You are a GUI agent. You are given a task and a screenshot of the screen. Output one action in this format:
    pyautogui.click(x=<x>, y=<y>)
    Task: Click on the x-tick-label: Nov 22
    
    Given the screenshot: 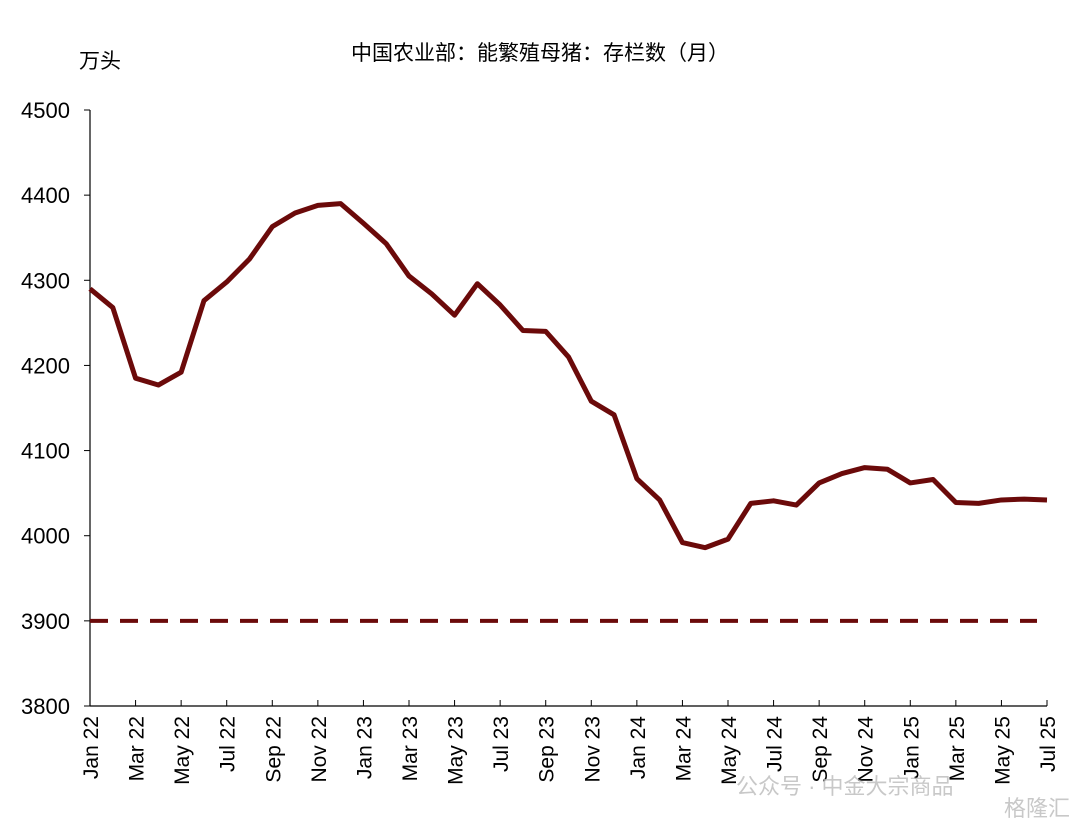 What is the action you would take?
    pyautogui.click(x=319, y=749)
    